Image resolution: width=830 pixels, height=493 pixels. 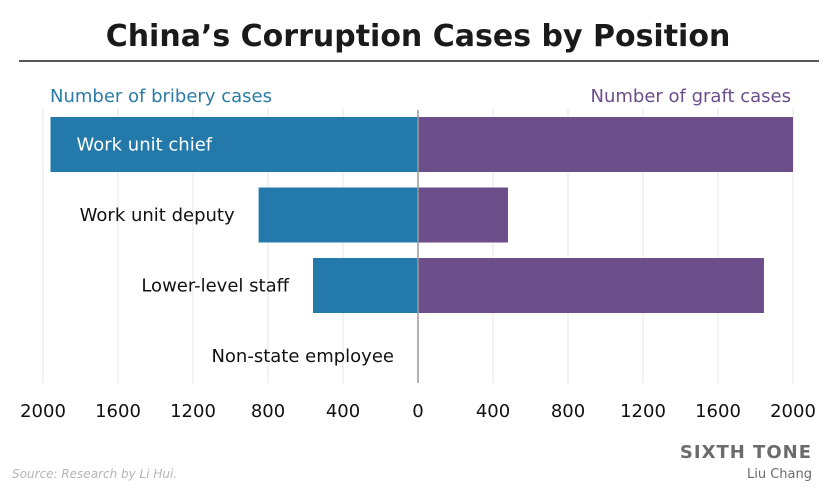 I want to click on category-label: Work unit chief, so click(x=145, y=145).